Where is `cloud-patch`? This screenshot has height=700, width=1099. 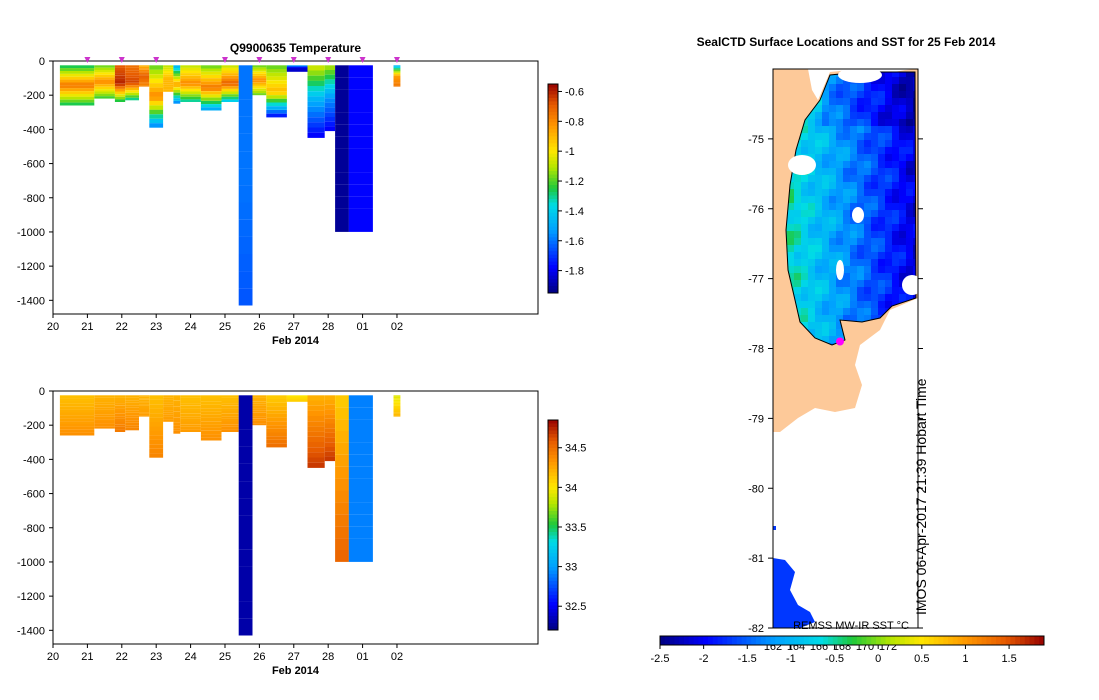 cloud-patch is located at coordinates (858, 215).